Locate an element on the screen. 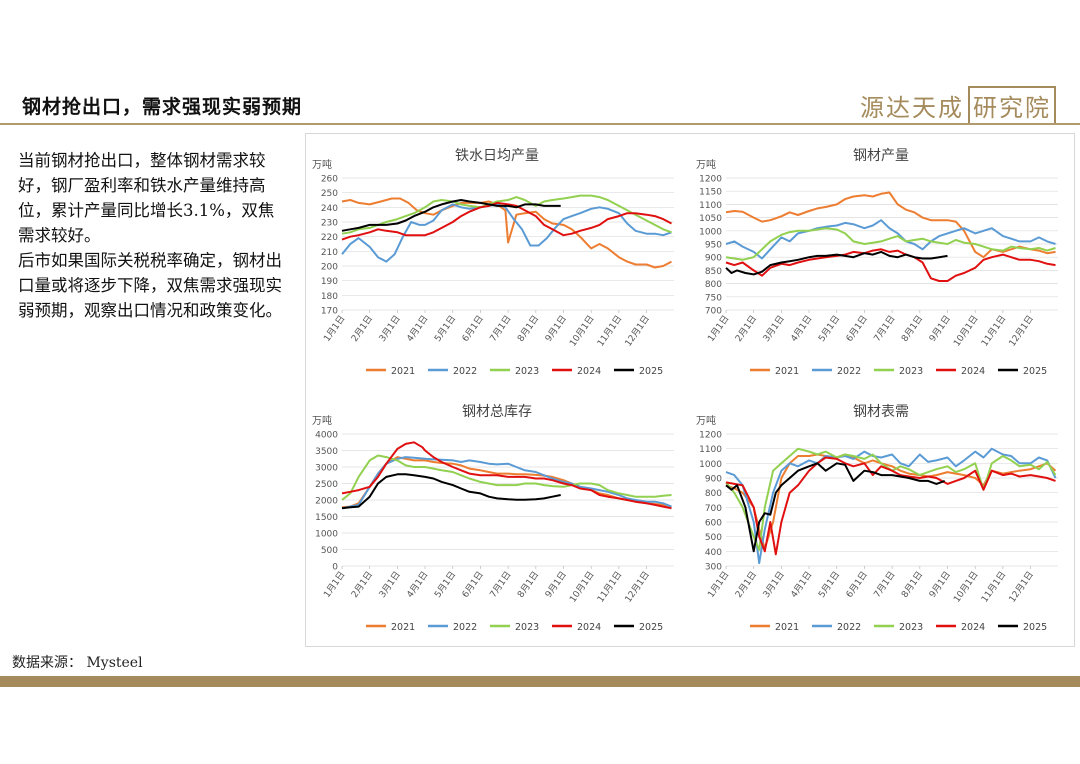 This screenshot has height=764, width=1080. y-tick-label: 1050 is located at coordinates (710, 219).